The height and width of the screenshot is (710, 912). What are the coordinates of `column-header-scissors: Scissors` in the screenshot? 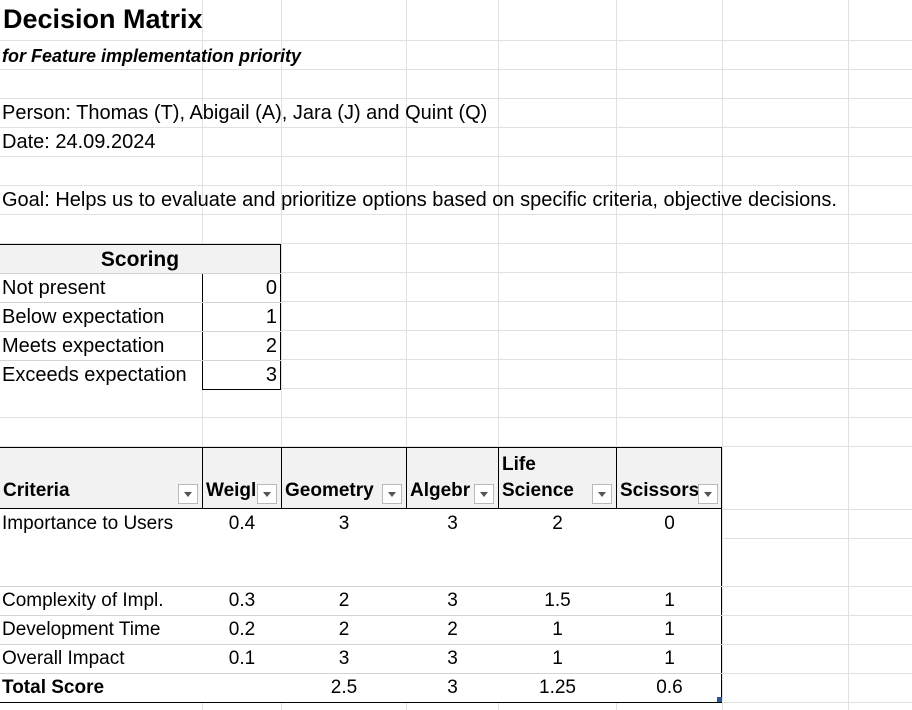 It's located at (669, 478).